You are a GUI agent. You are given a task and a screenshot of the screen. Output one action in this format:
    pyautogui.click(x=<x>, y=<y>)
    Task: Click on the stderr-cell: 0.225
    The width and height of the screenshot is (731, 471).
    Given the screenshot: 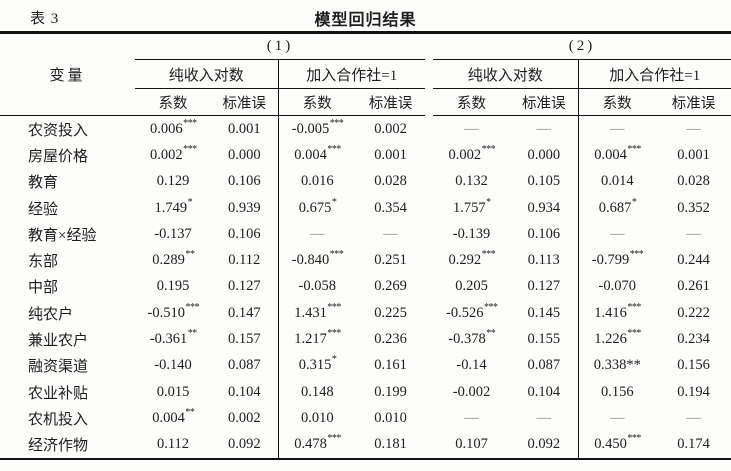 What is the action you would take?
    pyautogui.click(x=390, y=312)
    